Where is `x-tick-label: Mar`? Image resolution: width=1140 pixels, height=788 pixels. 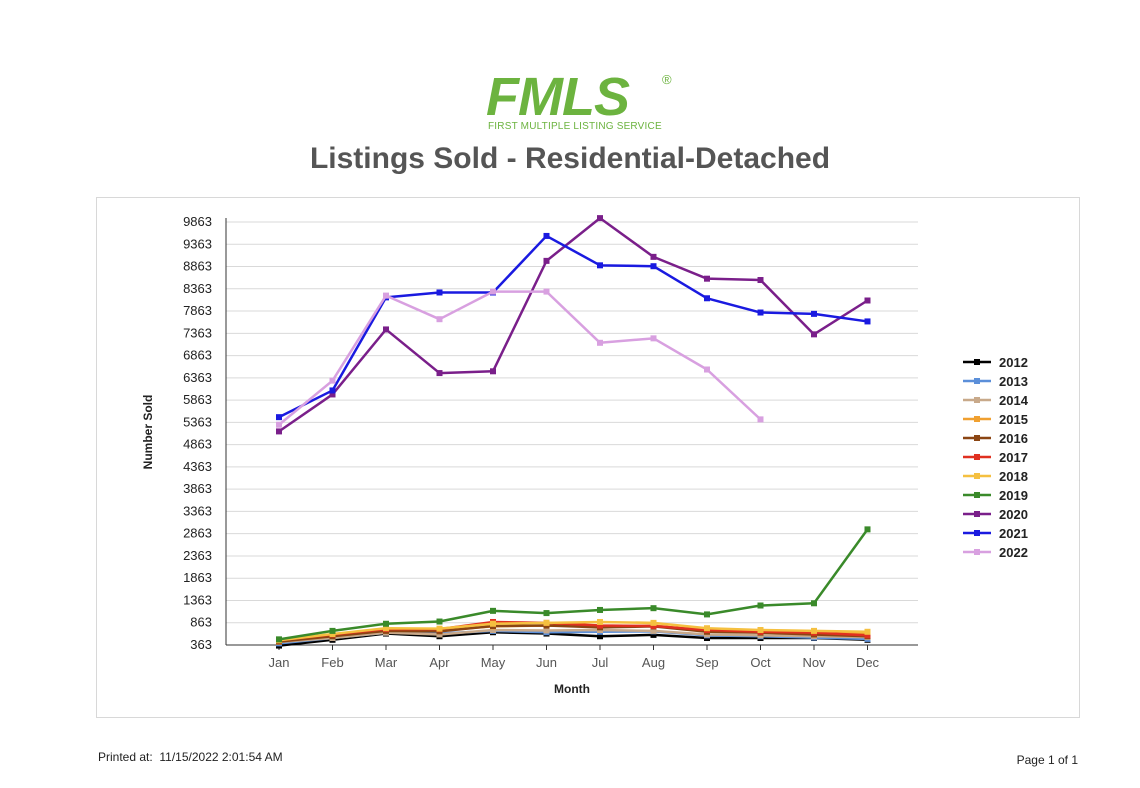 x-tick-label: Mar is located at coordinates (386, 662).